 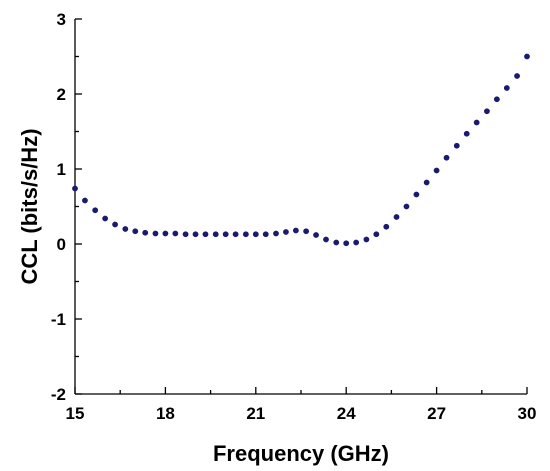 What do you see at coordinates (255, 413) in the screenshot?
I see `x-tick-label: 21` at bounding box center [255, 413].